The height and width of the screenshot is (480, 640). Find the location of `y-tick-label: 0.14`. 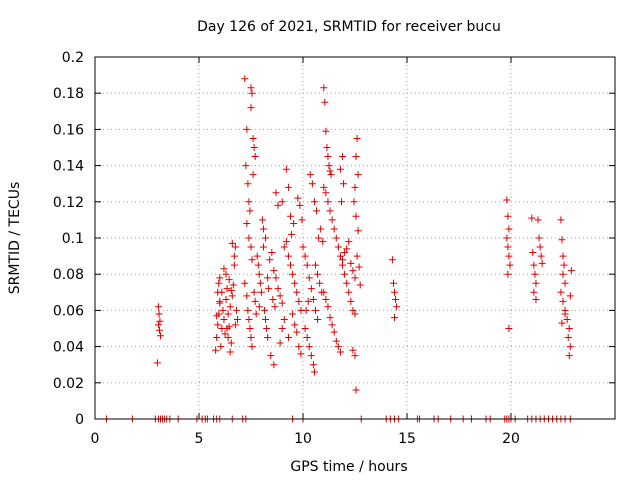

y-tick-label: 0.14 is located at coordinates (68, 167).